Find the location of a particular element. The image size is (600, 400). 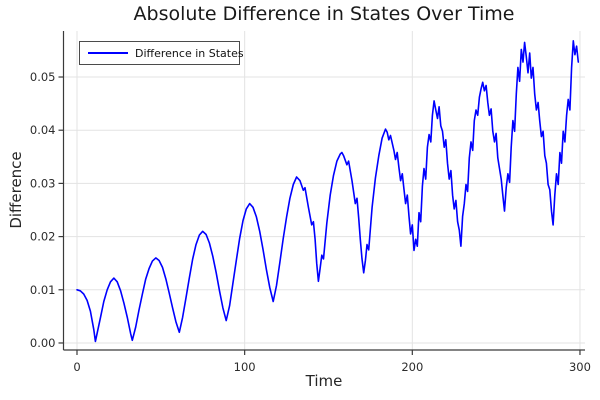

y-tick-label: 0.04 is located at coordinates (43, 130).